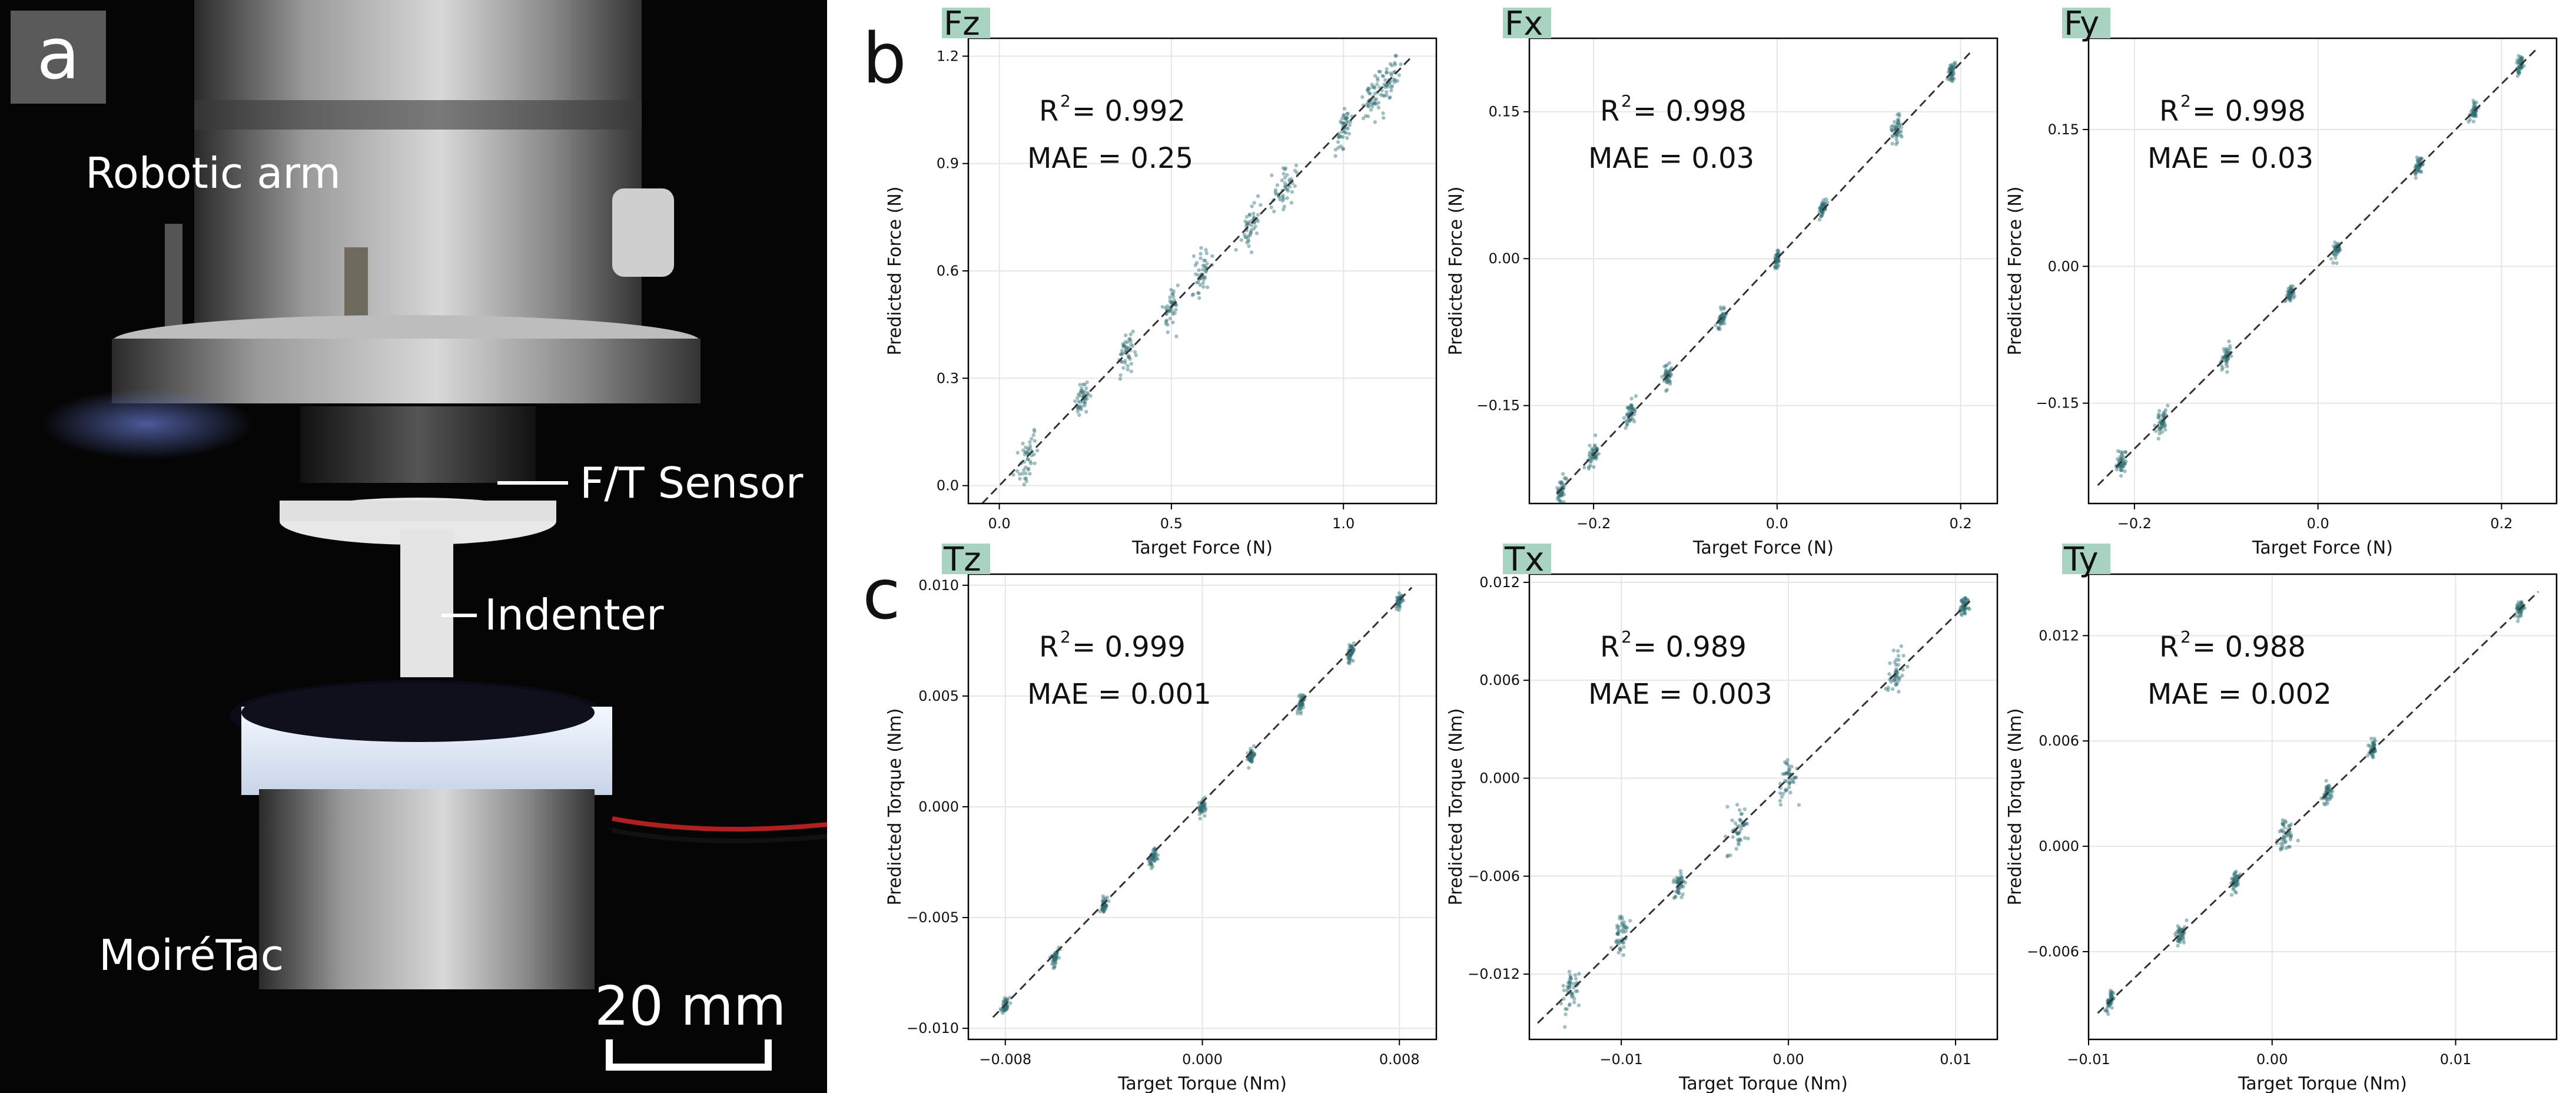 The width and height of the screenshot is (2576, 1093). I want to click on scale-bar-label: 20 mm, so click(690, 1006).